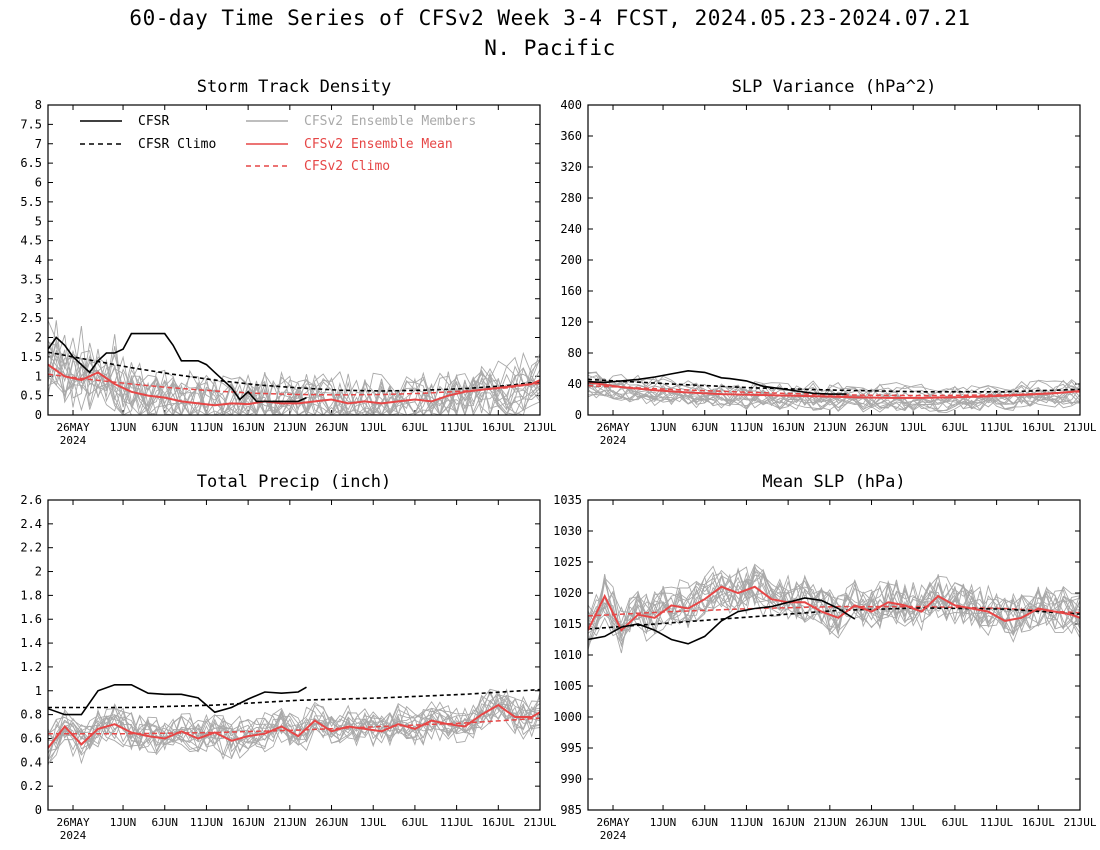 This screenshot has width=1100, height=850. What do you see at coordinates (571, 322) in the screenshot?
I see `y-tick-label: 120` at bounding box center [571, 322].